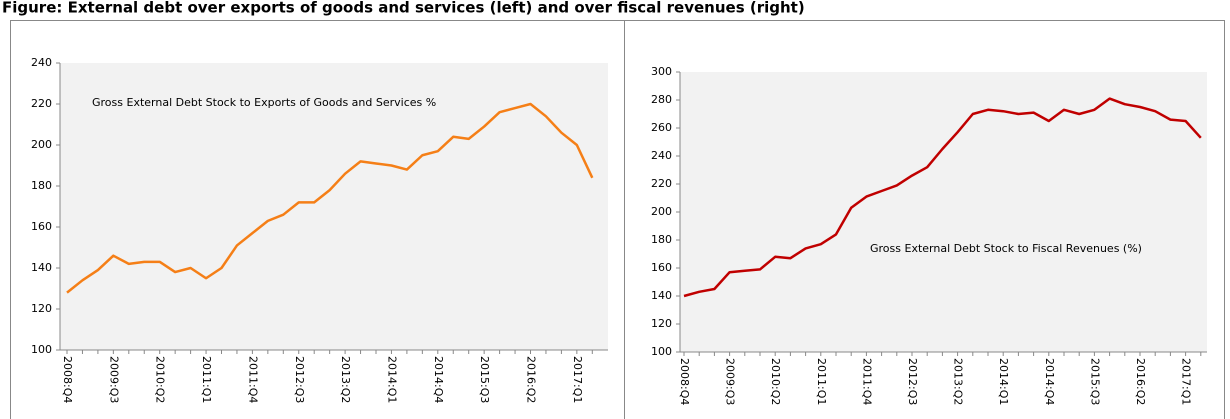  Describe the element at coordinates (661, 127) in the screenshot. I see `y-tick-label: 260` at that location.